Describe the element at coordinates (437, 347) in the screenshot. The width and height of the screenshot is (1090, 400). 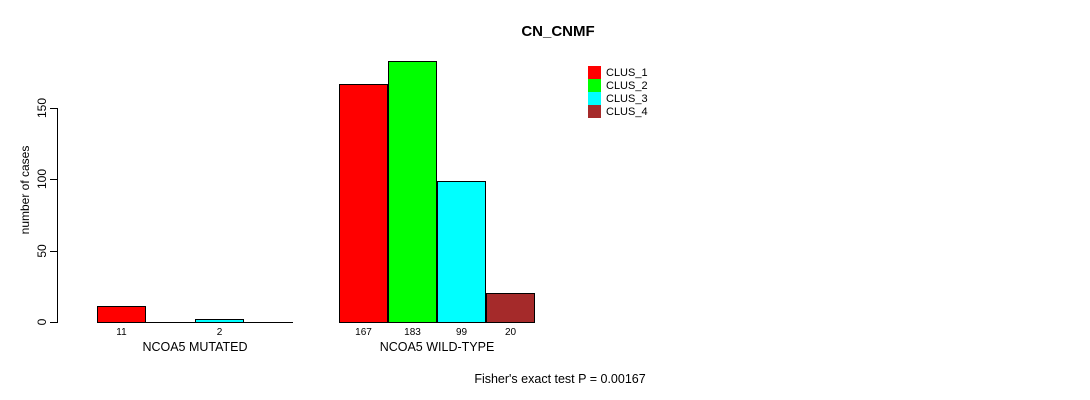
I see `x-category-label: NCOA5 WILD-TYPE` at that location.